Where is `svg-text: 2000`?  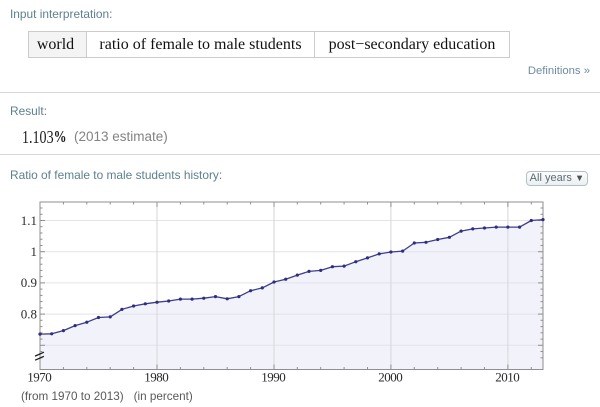 svg-text: 2000 is located at coordinates (390, 377).